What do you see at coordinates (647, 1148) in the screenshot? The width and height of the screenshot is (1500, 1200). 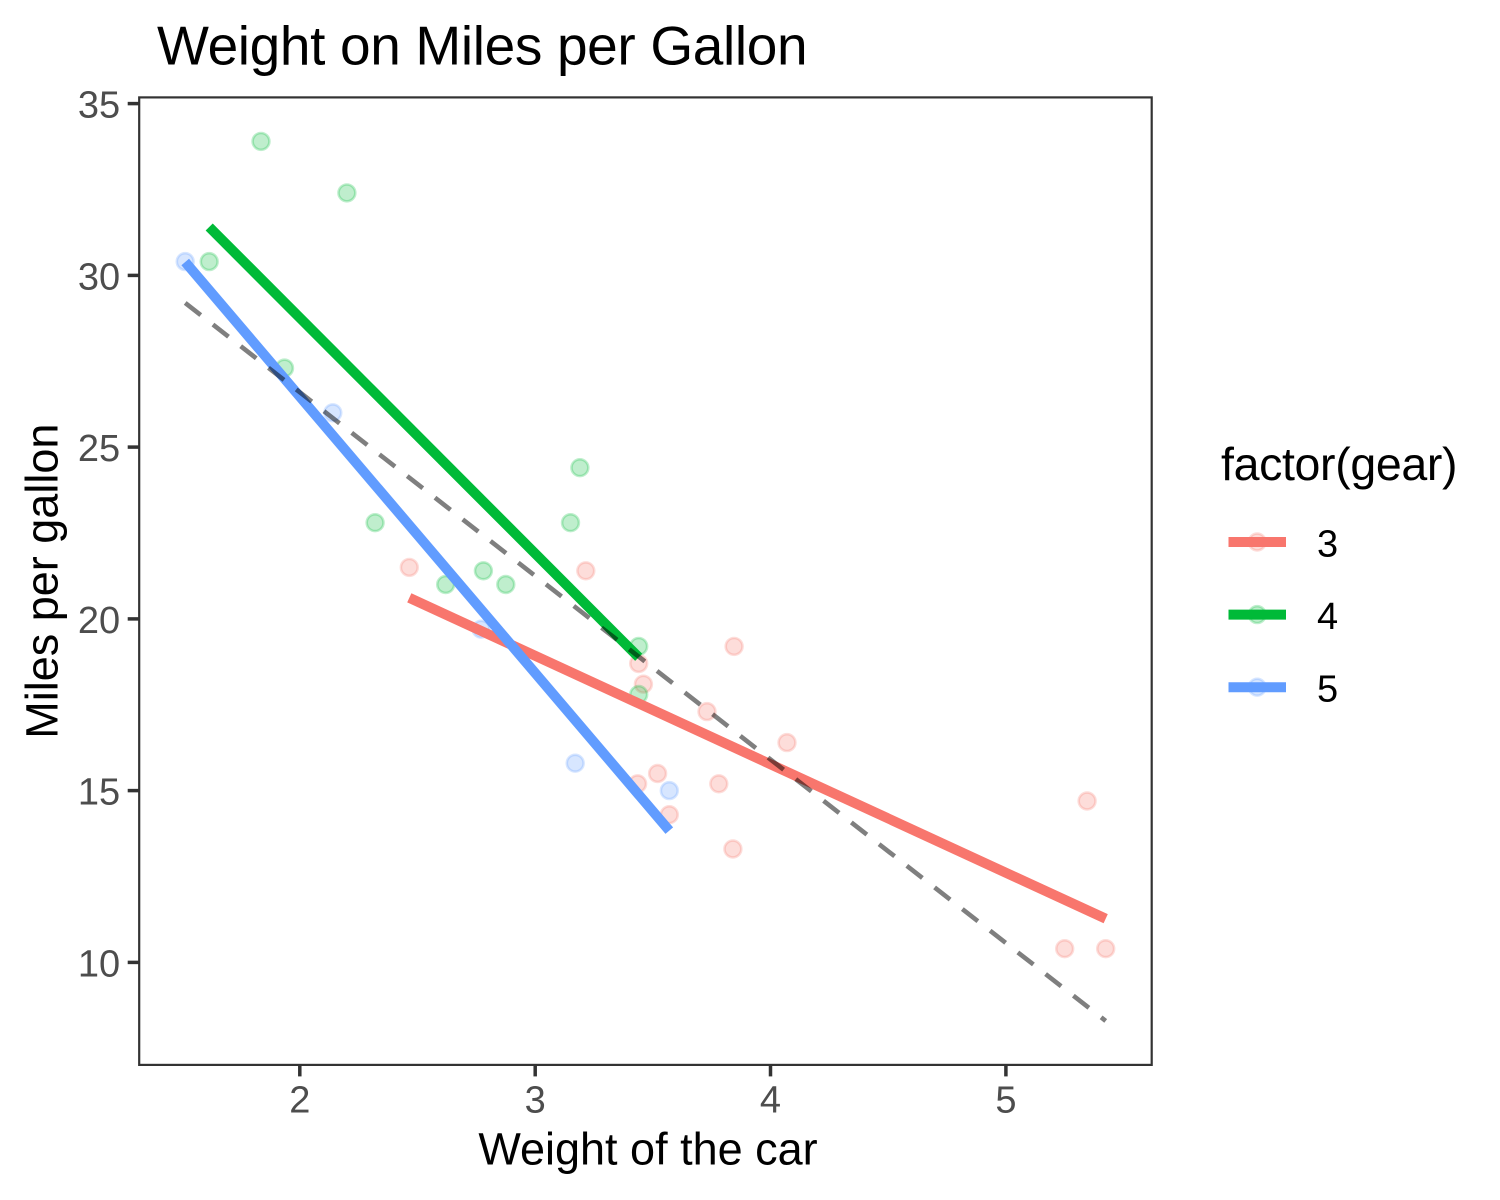 I see `svg-text: Weight of the car` at bounding box center [647, 1148].